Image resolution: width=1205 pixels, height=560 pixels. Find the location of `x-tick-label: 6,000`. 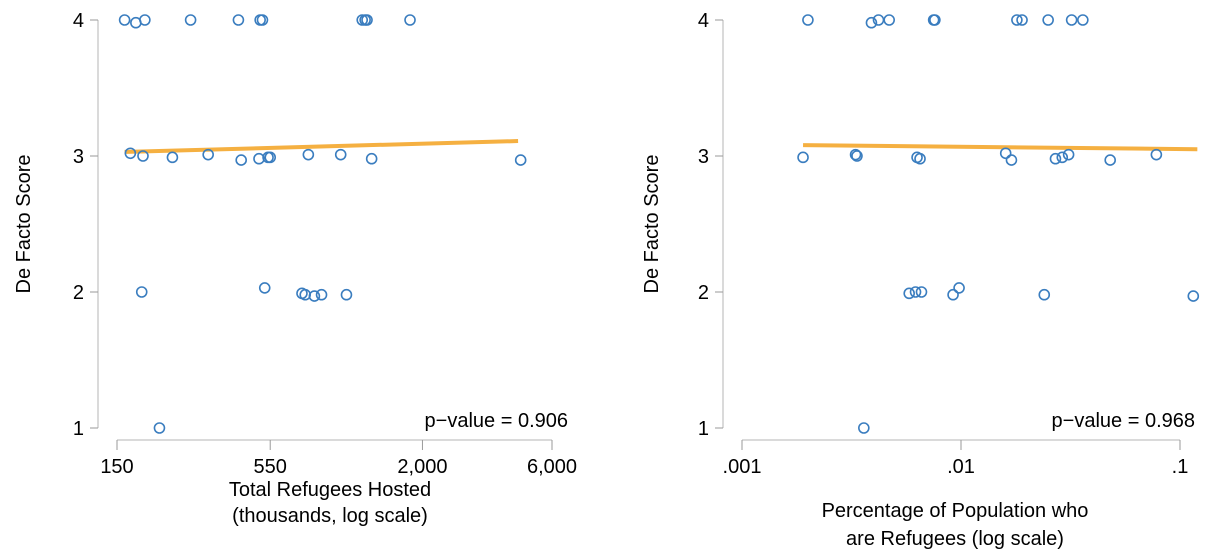

x-tick-label: 6,000 is located at coordinates (552, 467).